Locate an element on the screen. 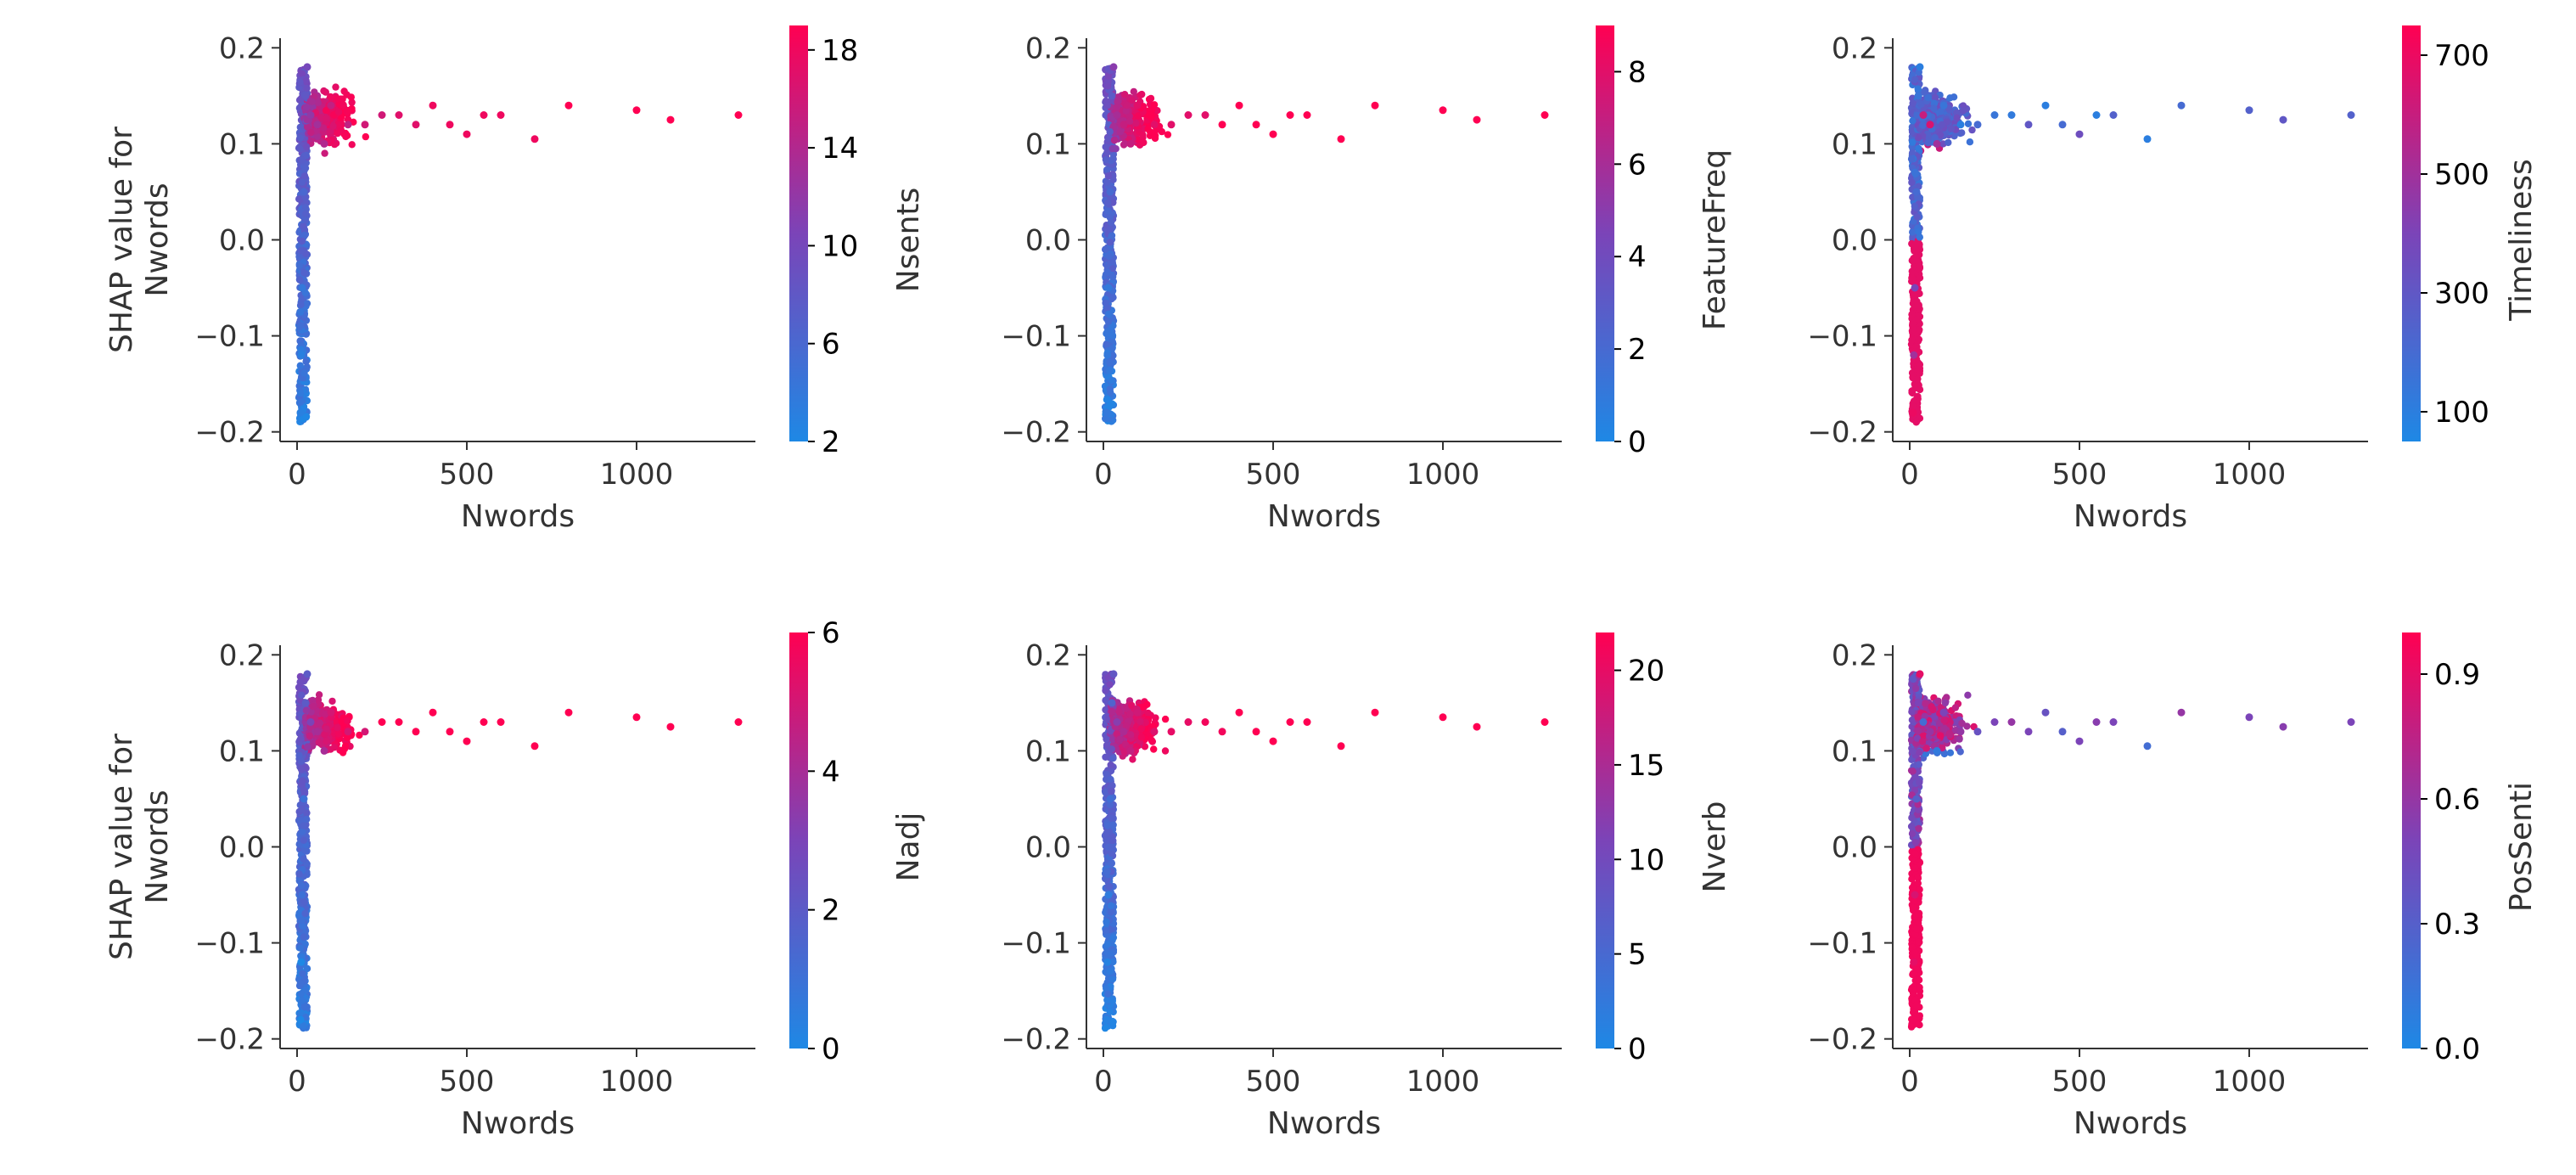  x-tick-label: 1000 is located at coordinates (637, 475).